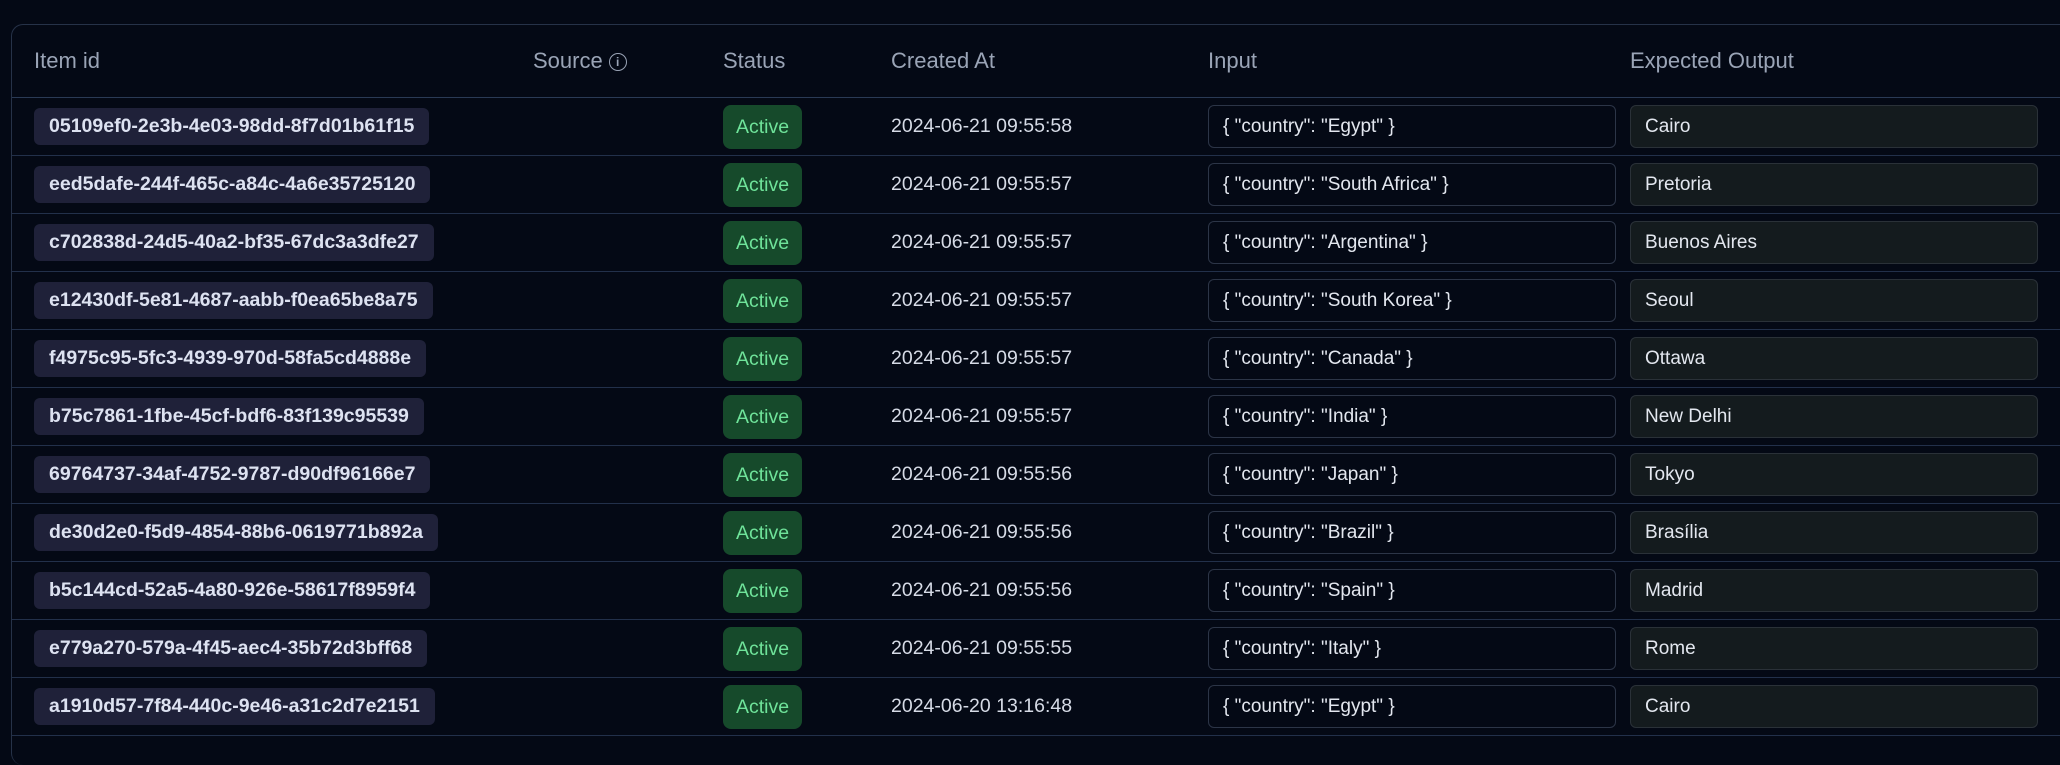  Describe the element at coordinates (1049, 61) in the screenshot. I see `column-header-created-at: Created At` at that location.